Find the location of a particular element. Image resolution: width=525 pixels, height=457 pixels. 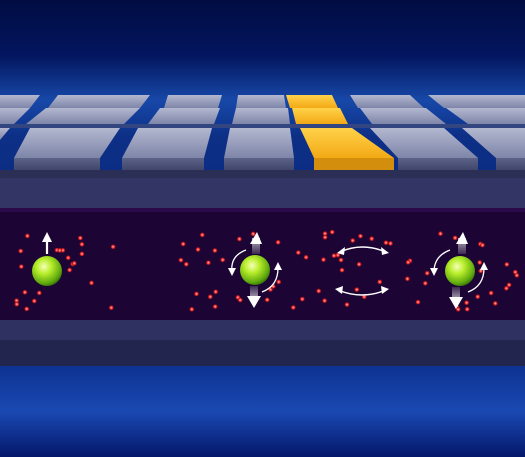

active-gate-electrode is located at coordinates (347, 143).